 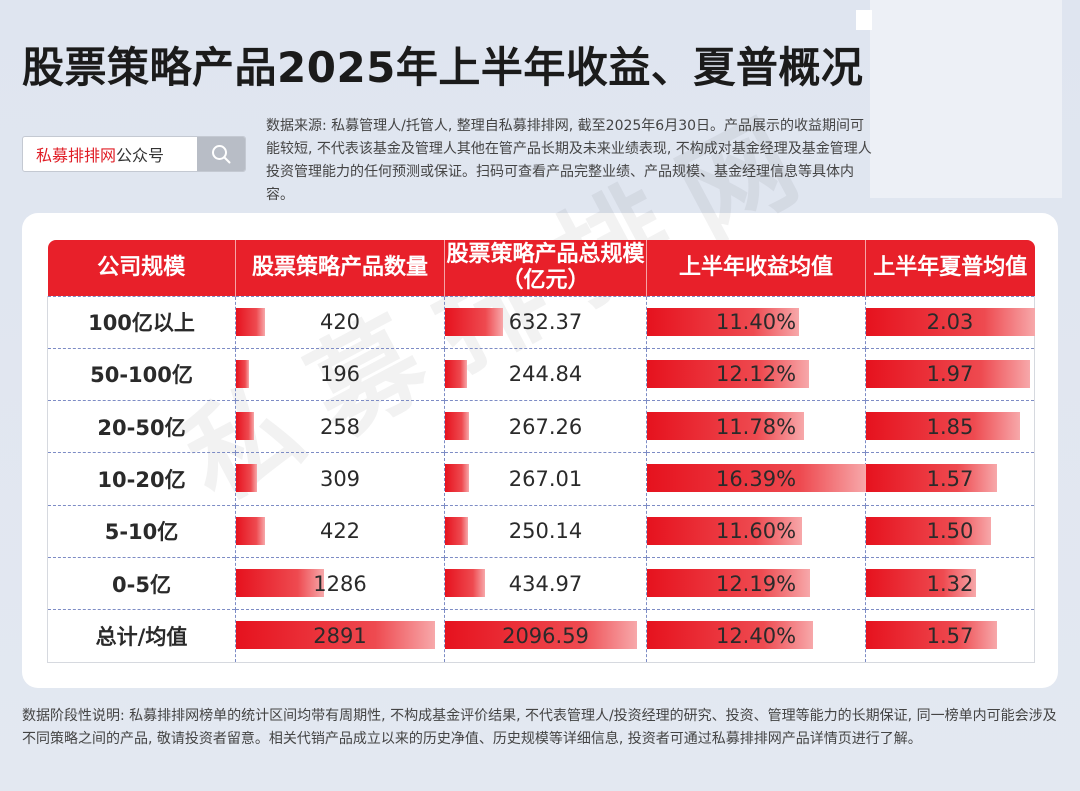 I want to click on return-mean-value: 11.60%, so click(x=756, y=531).